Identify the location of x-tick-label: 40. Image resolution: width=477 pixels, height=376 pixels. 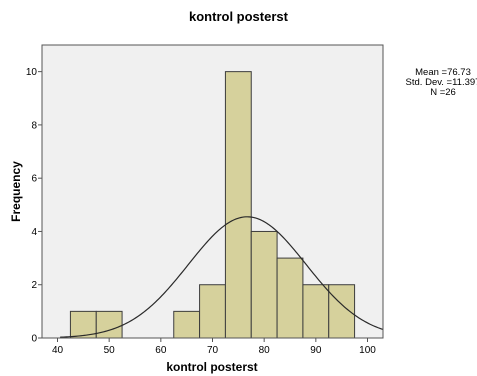
(58, 350).